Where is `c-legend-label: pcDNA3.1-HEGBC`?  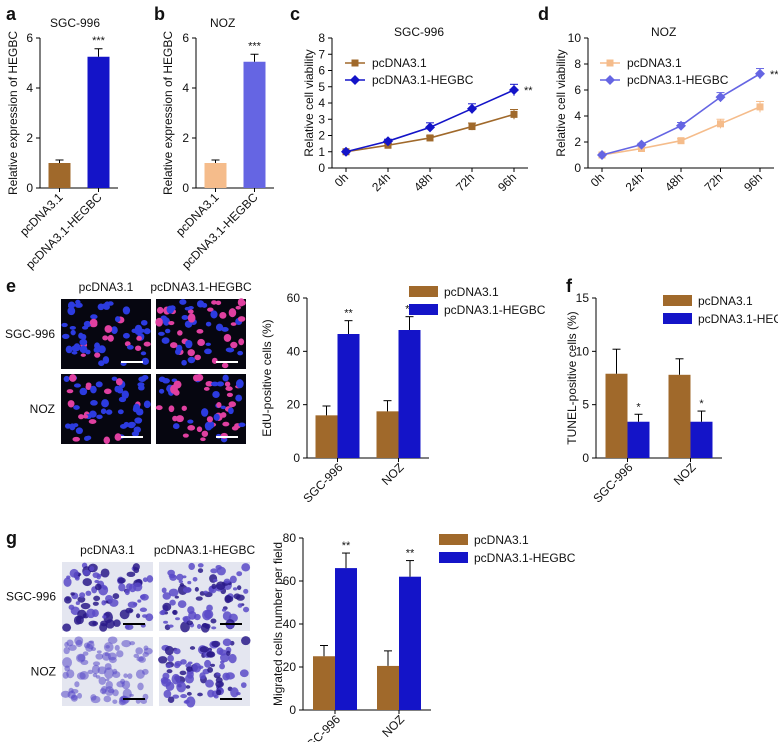 c-legend-label: pcDNA3.1-HEGBC is located at coordinates (423, 80).